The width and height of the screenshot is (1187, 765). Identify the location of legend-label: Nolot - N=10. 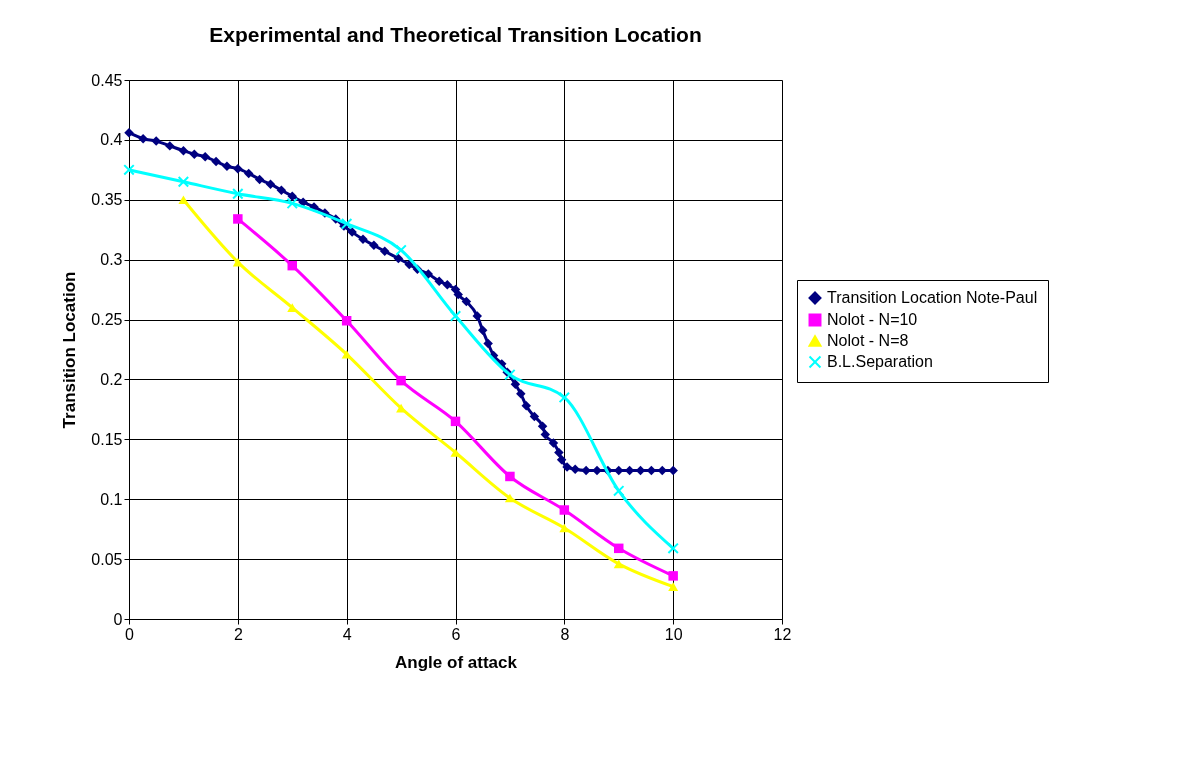
(872, 319).